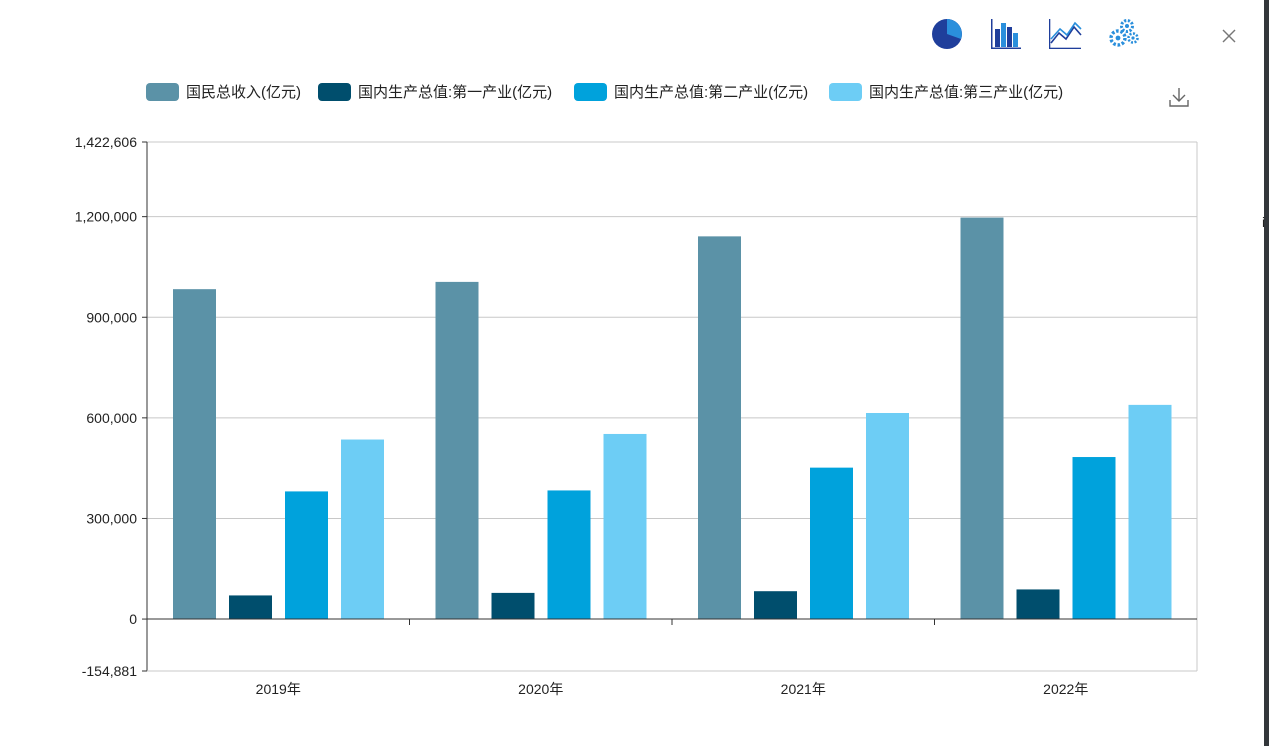 The width and height of the screenshot is (1269, 746). What do you see at coordinates (803, 689) in the screenshot?
I see `x-tick-label: 2021年` at bounding box center [803, 689].